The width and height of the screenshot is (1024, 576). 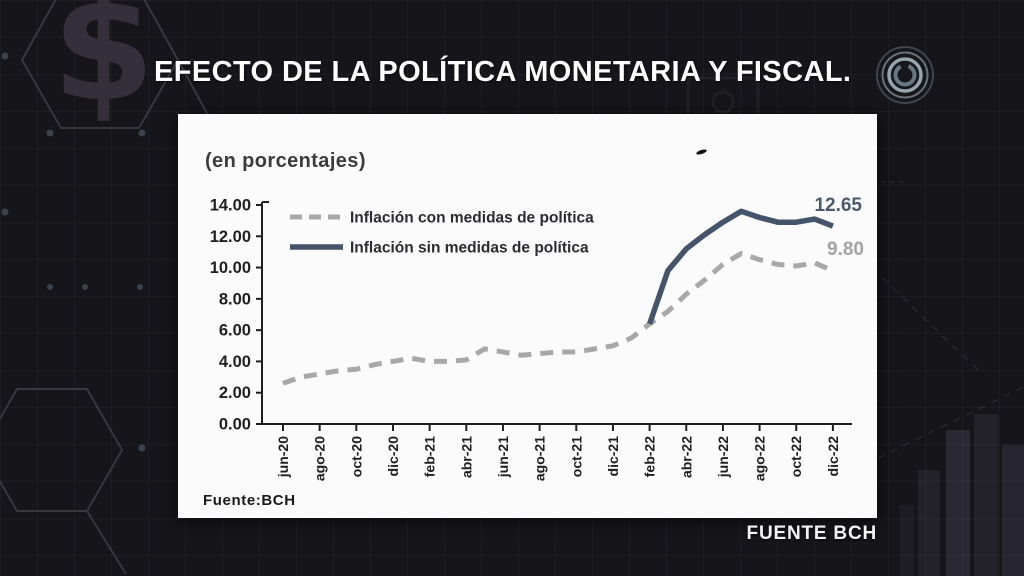 What do you see at coordinates (235, 299) in the screenshot?
I see `y-axis-label: 8.00` at bounding box center [235, 299].